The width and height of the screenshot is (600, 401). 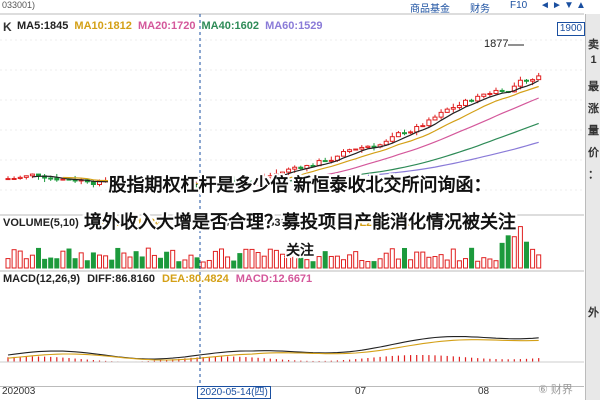 What do you see at coordinates (593, 153) in the screenshot?
I see `side-btn-price: 价` at bounding box center [593, 153].